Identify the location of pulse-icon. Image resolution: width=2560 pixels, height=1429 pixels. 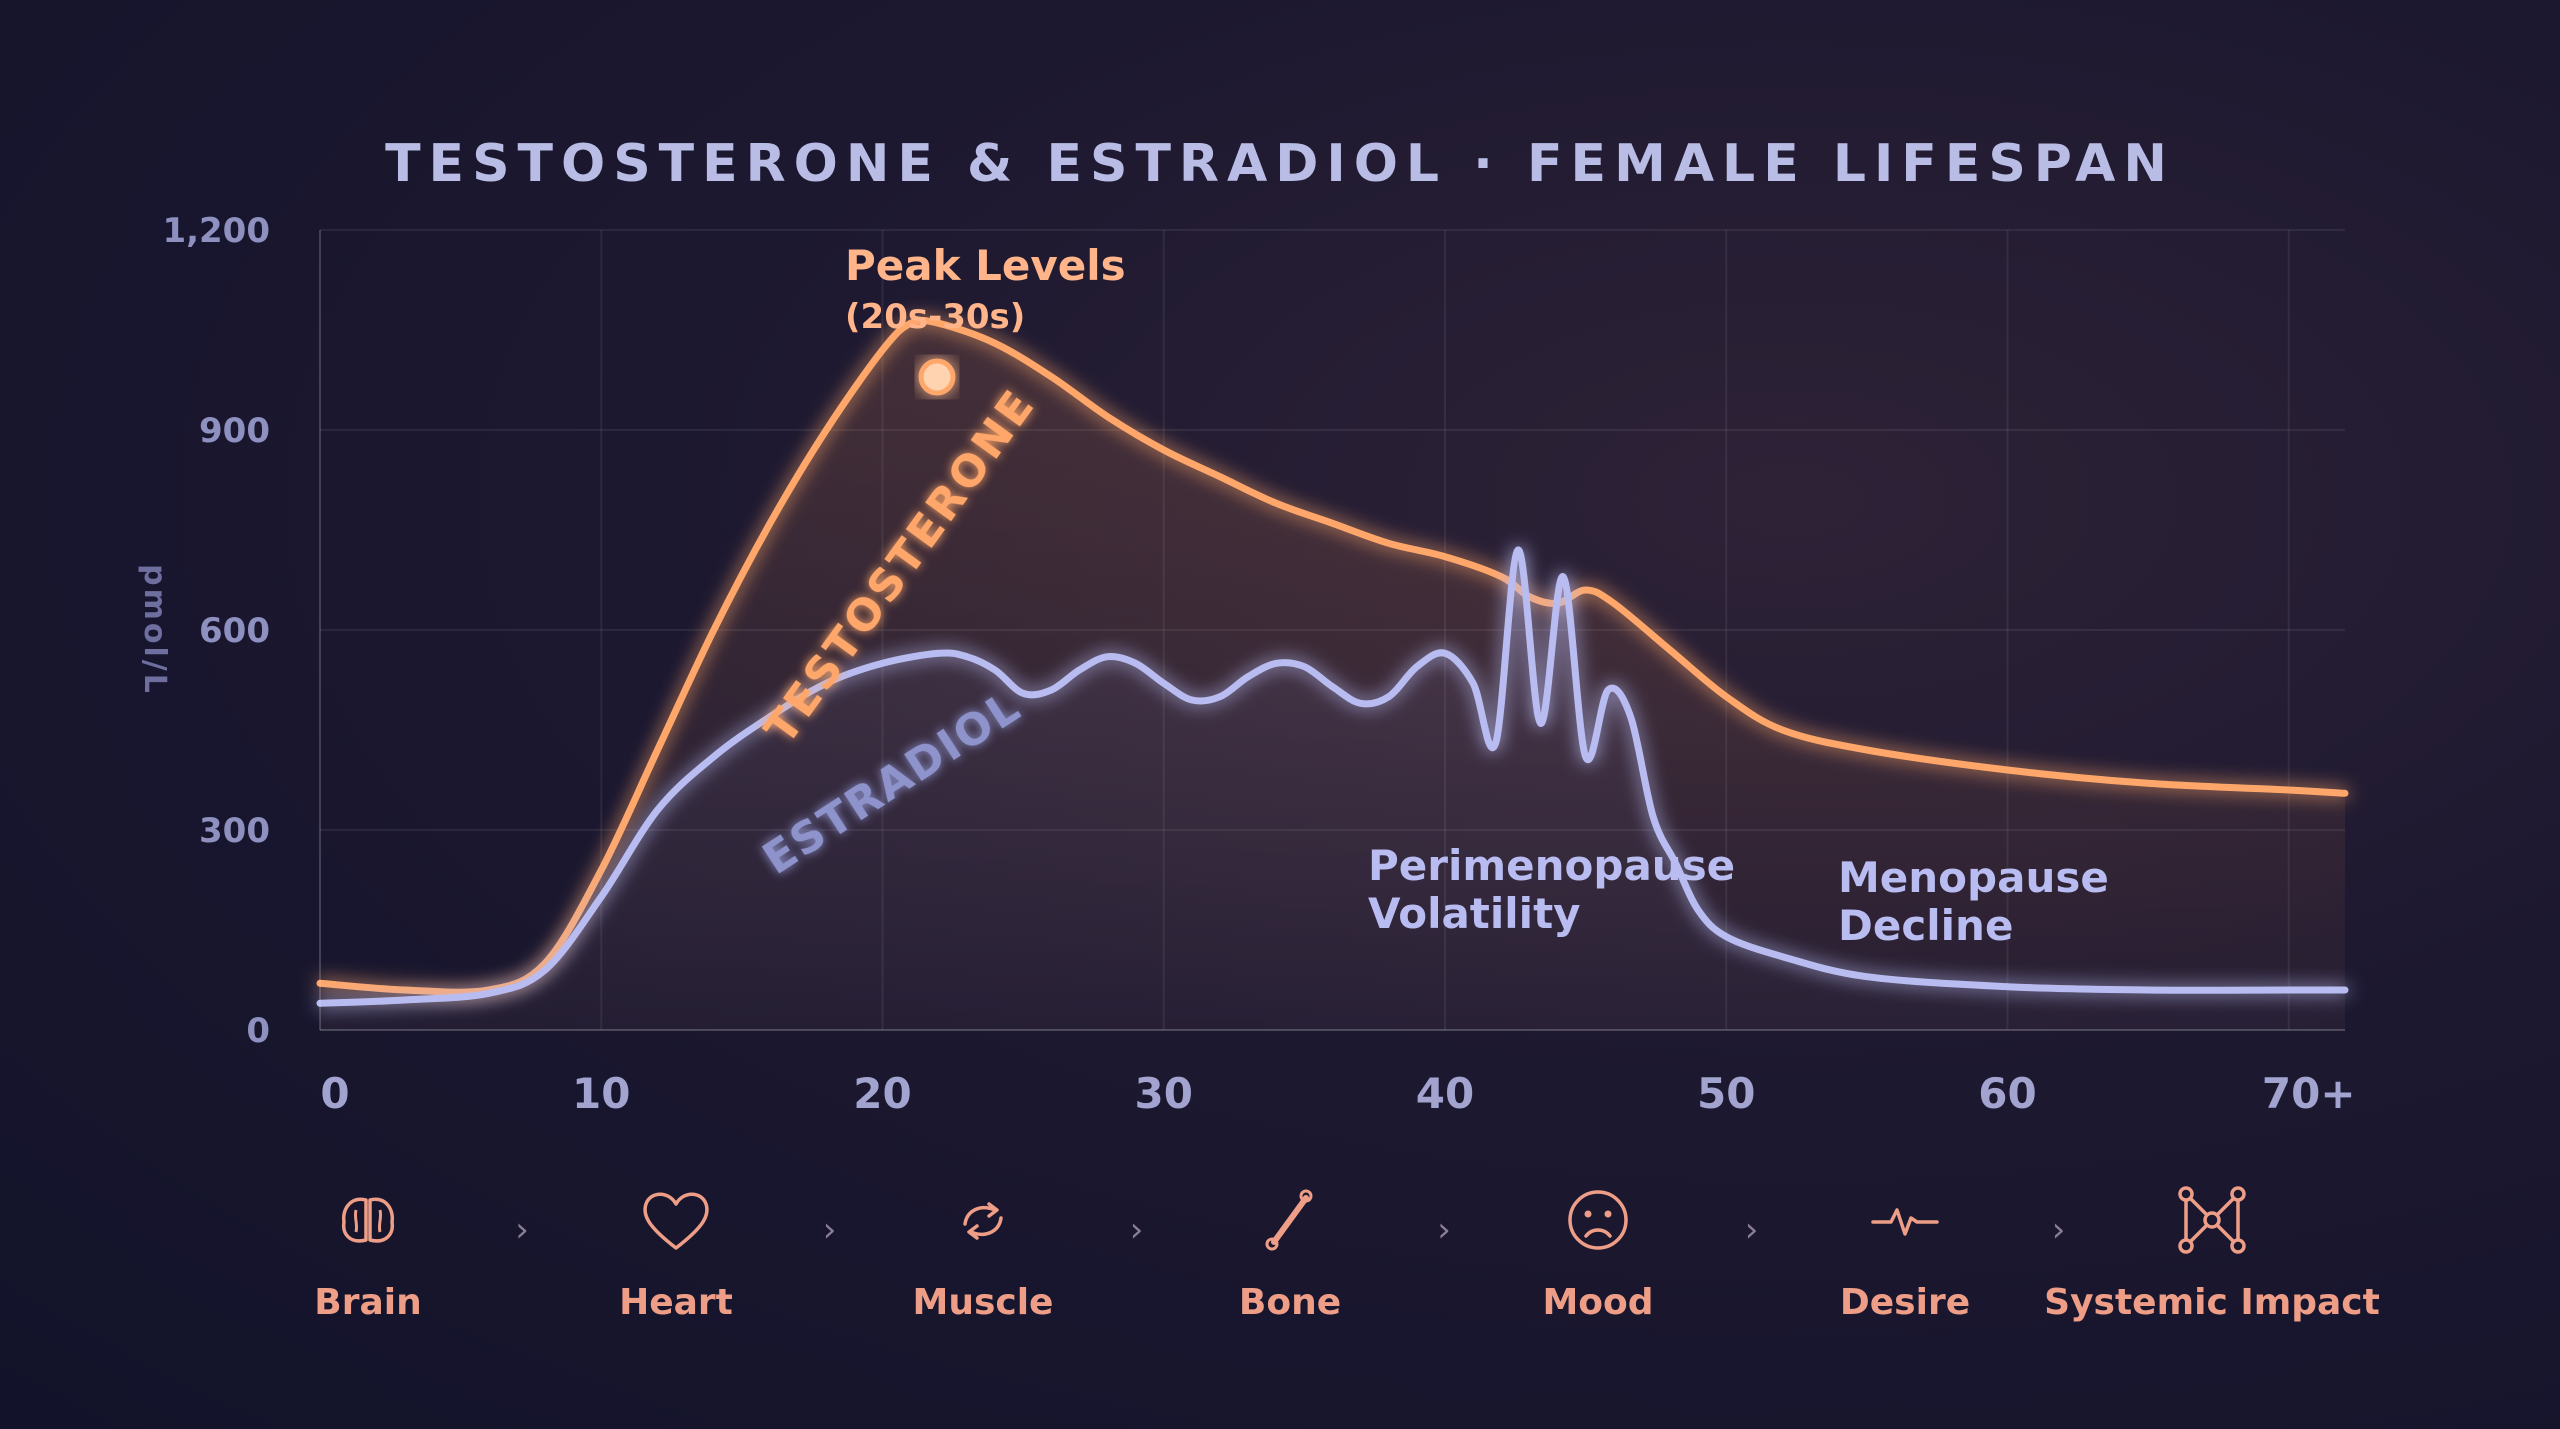
(1905, 1222).